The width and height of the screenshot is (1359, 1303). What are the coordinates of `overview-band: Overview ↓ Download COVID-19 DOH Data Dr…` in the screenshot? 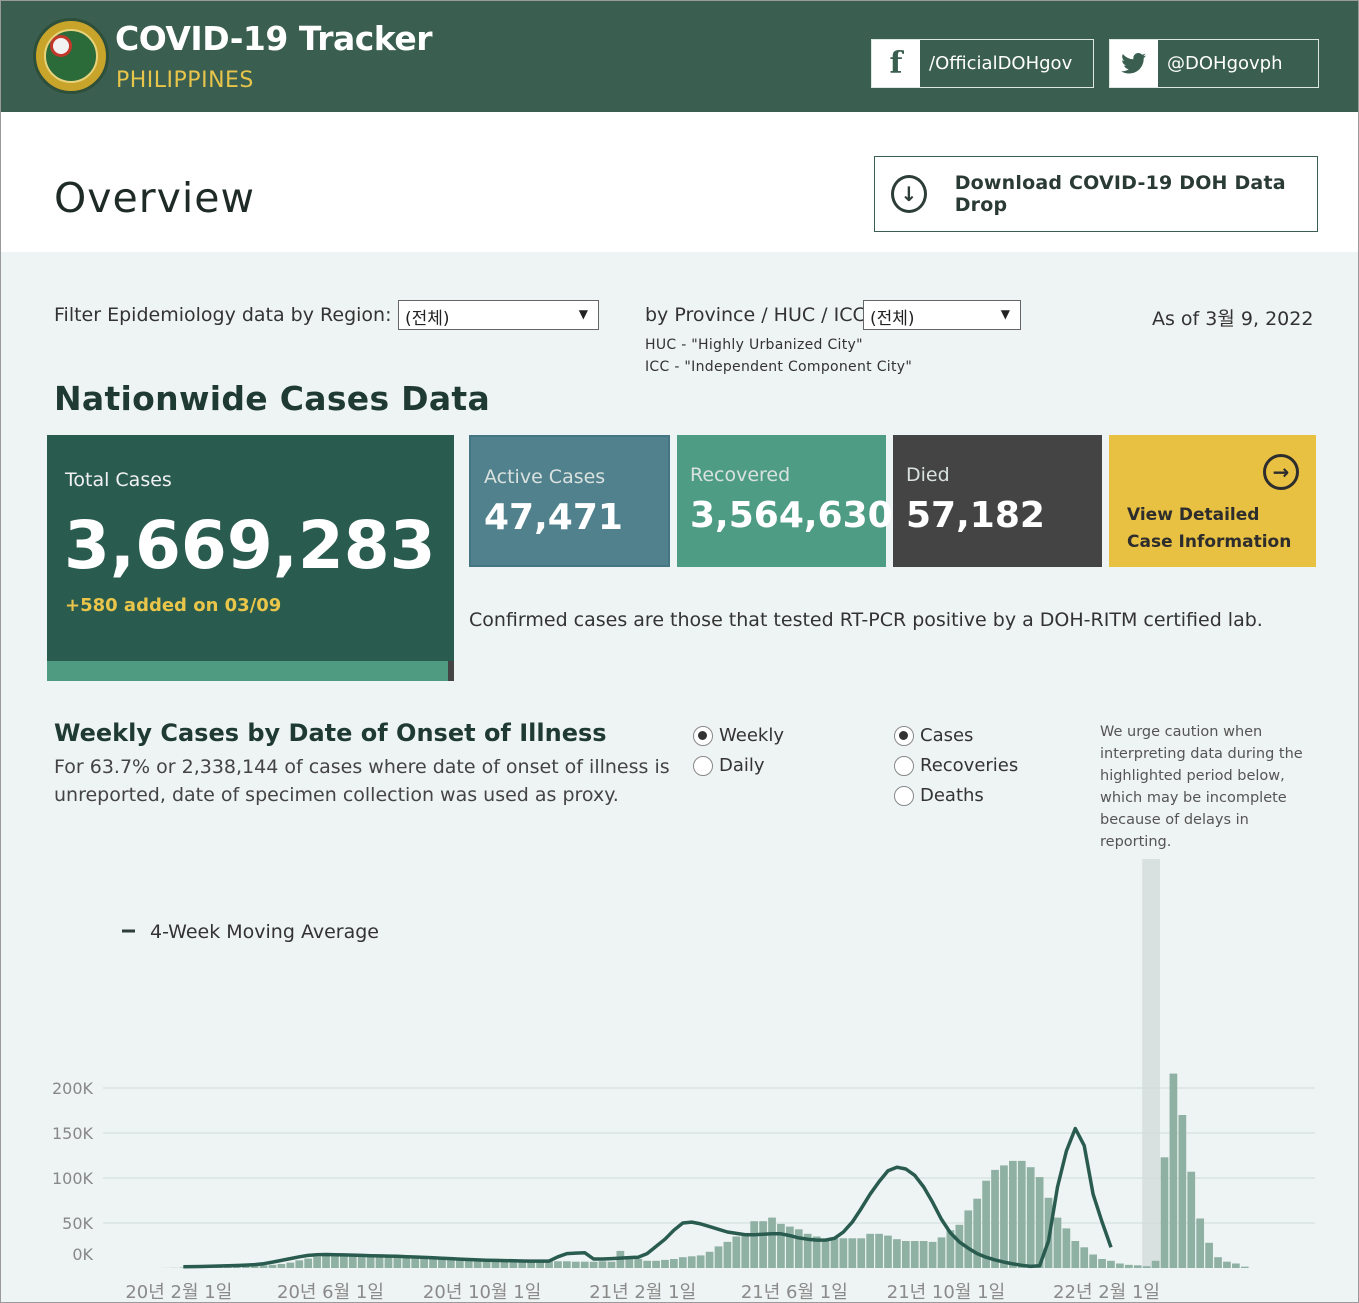 It's located at (679, 182).